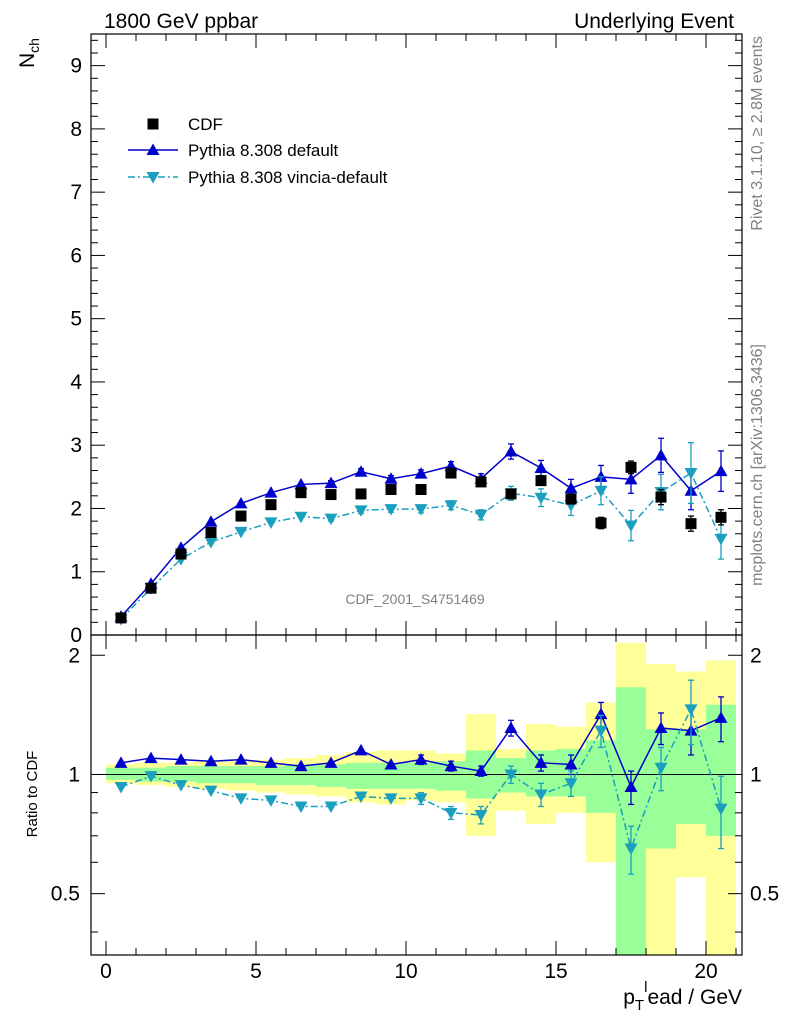  What do you see at coordinates (415, 599) in the screenshot?
I see `analysis-label: CDF_2001_S4751469` at bounding box center [415, 599].